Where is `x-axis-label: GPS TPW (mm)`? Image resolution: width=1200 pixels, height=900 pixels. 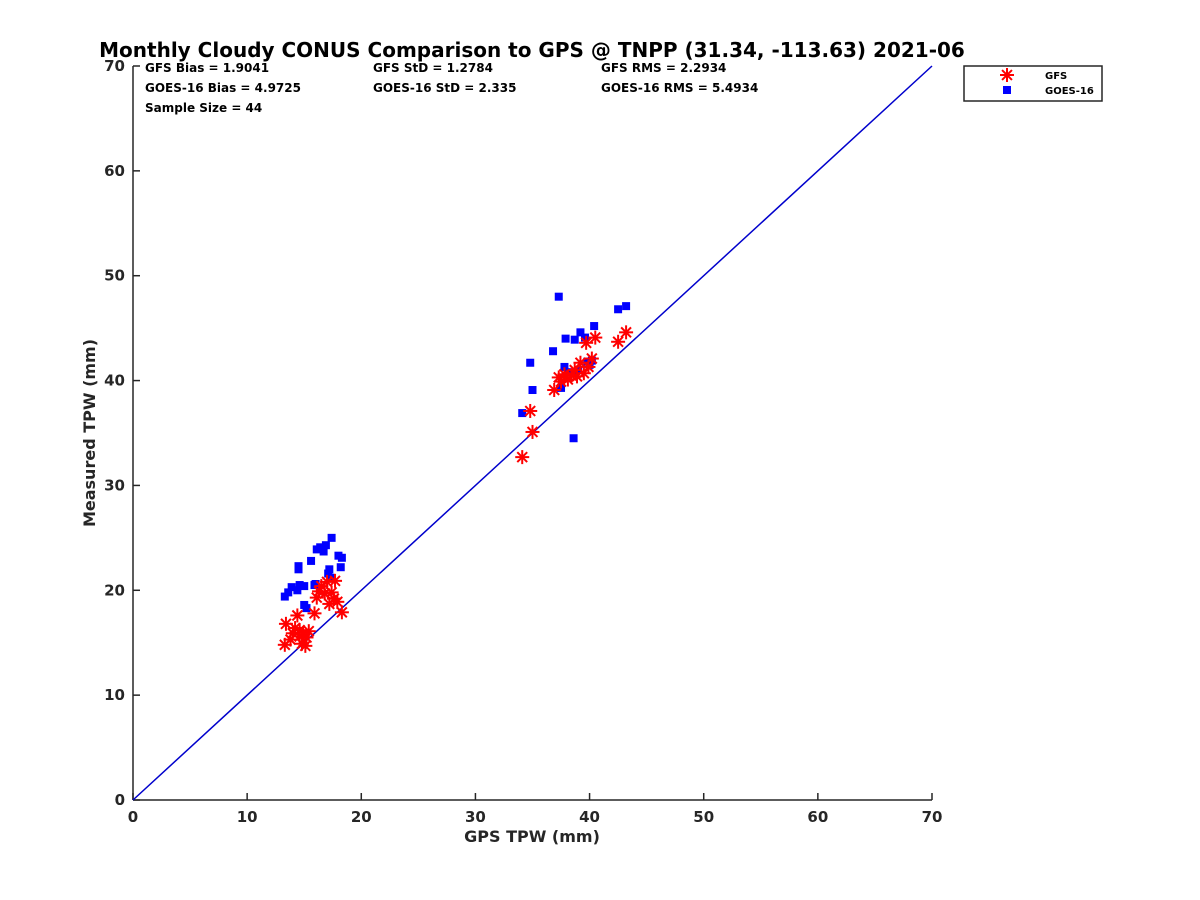
x-axis-label: GPS TPW (mm) is located at coordinates (532, 836).